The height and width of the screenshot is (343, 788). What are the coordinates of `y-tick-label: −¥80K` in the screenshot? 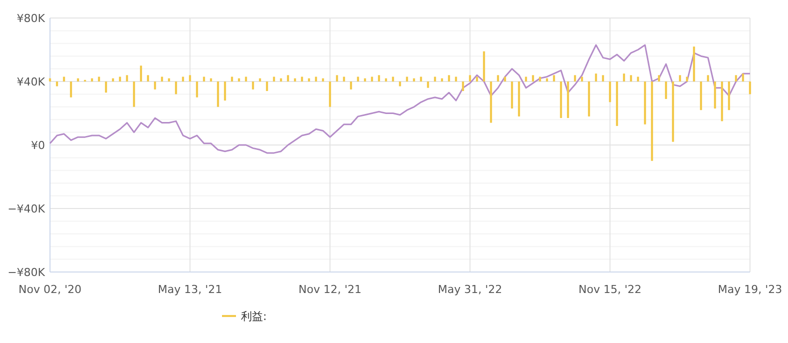 It's located at (27, 272).